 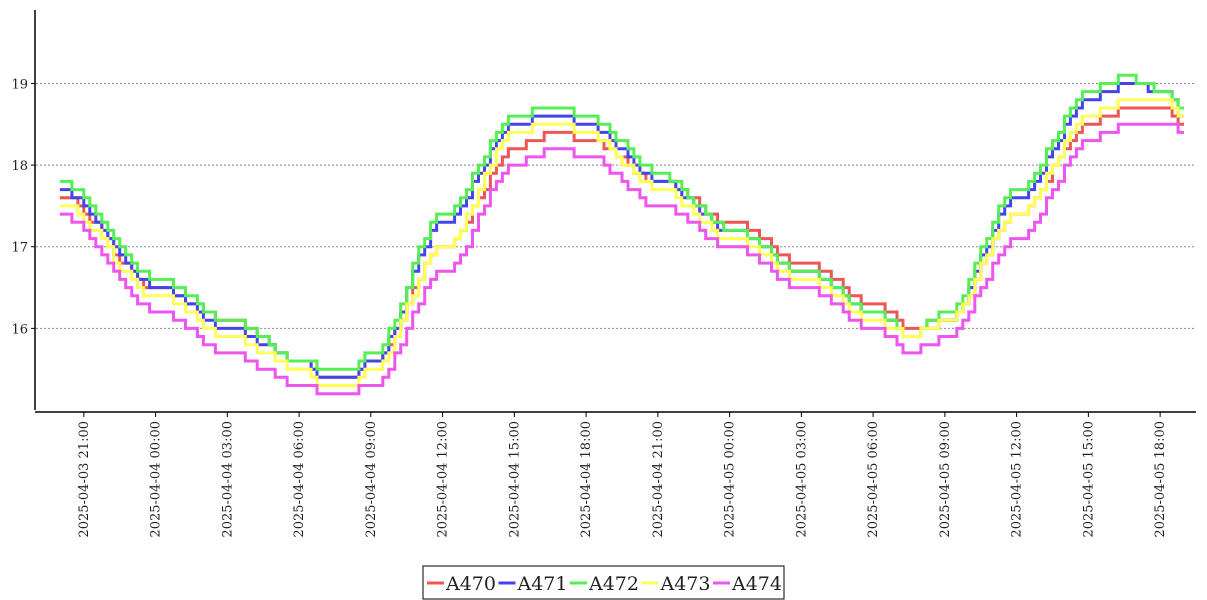 What do you see at coordinates (801, 479) in the screenshot?
I see `x-tick-label: 2025-04-05 03:00` at bounding box center [801, 479].